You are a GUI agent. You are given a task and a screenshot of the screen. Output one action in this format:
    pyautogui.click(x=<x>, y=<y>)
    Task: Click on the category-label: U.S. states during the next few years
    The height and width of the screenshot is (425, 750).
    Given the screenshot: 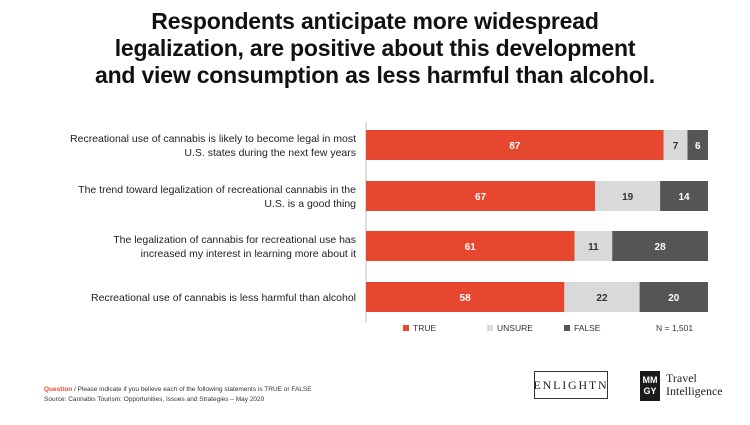 What is the action you would take?
    pyautogui.click(x=270, y=153)
    